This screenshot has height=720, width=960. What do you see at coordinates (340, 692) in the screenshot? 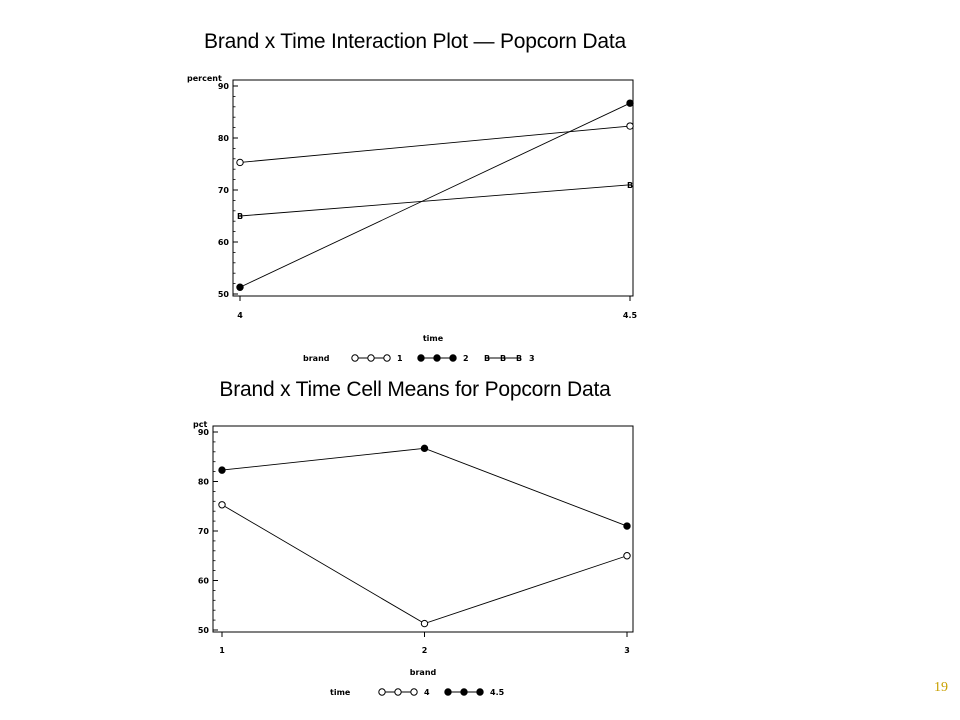
I see `legend-title: time` at bounding box center [340, 692].